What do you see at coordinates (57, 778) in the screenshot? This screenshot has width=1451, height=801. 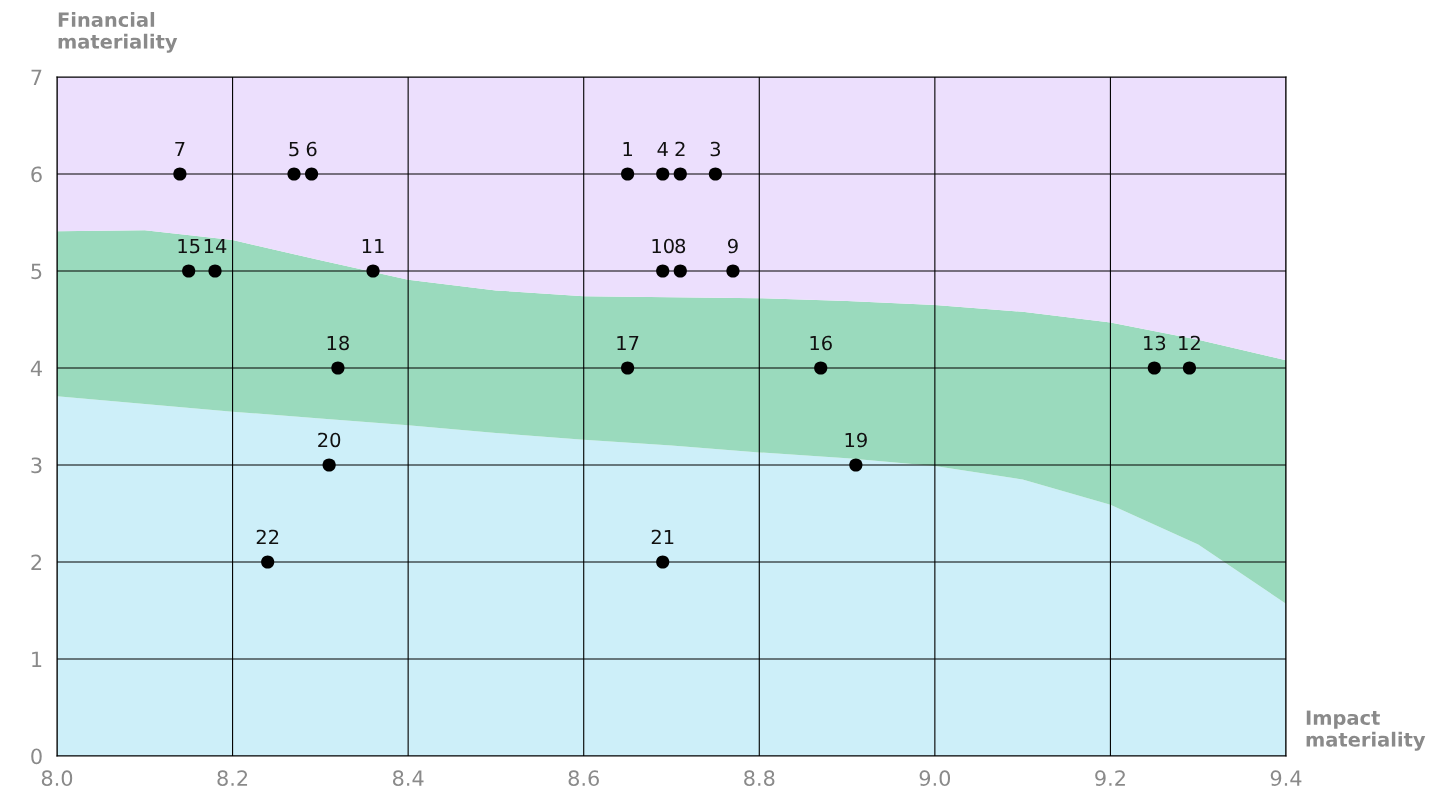 I see `x-tick-label: 8.0` at bounding box center [57, 778].